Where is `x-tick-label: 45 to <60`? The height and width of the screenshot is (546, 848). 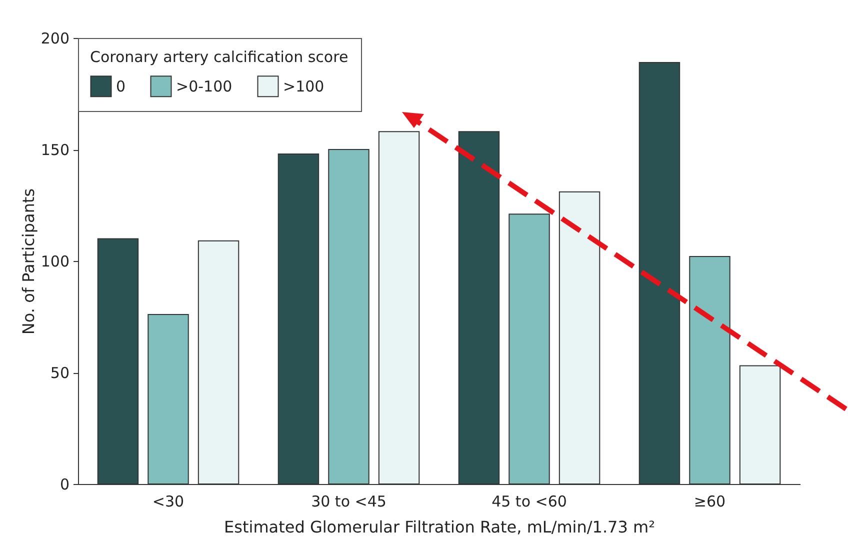
x-tick-label: 45 to <60 is located at coordinates (529, 501).